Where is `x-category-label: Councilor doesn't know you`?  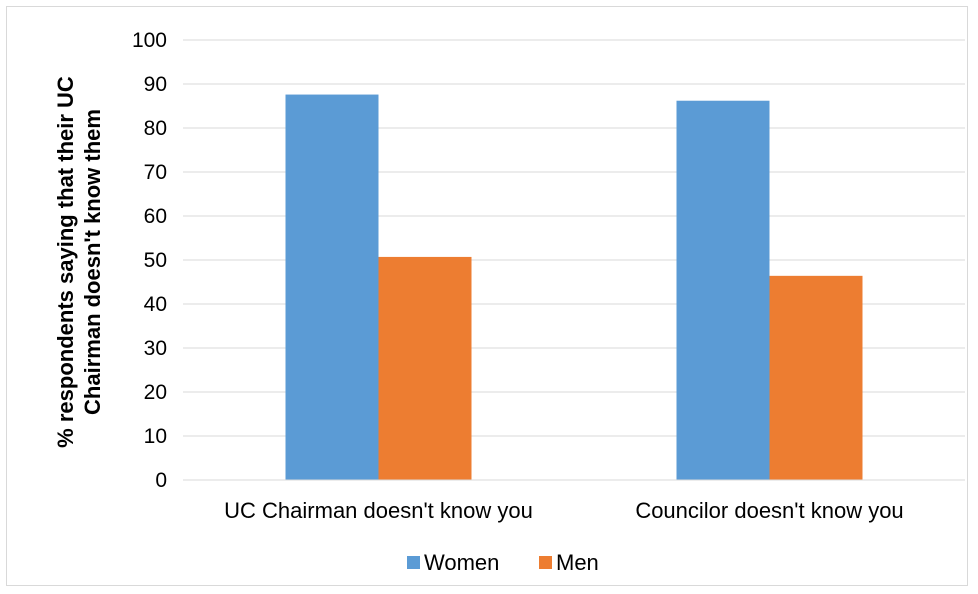 x-category-label: Councilor doesn't know you is located at coordinates (769, 510).